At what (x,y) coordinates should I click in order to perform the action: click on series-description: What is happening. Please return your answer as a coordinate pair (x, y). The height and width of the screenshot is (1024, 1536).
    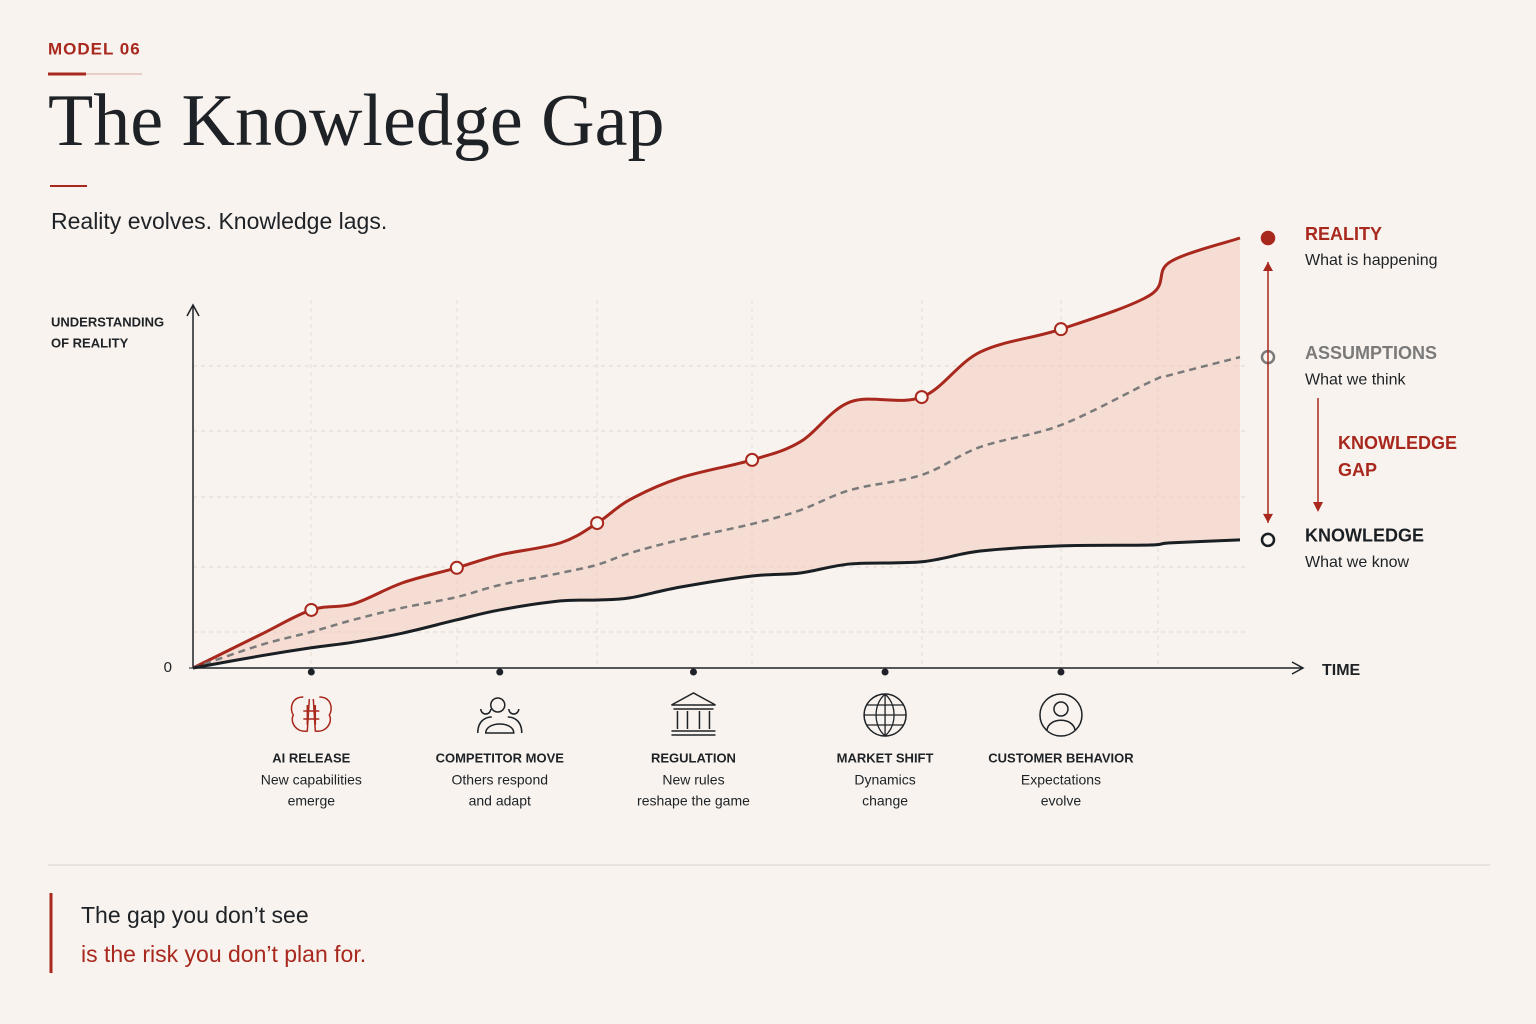
    Looking at the image, I should click on (1371, 260).